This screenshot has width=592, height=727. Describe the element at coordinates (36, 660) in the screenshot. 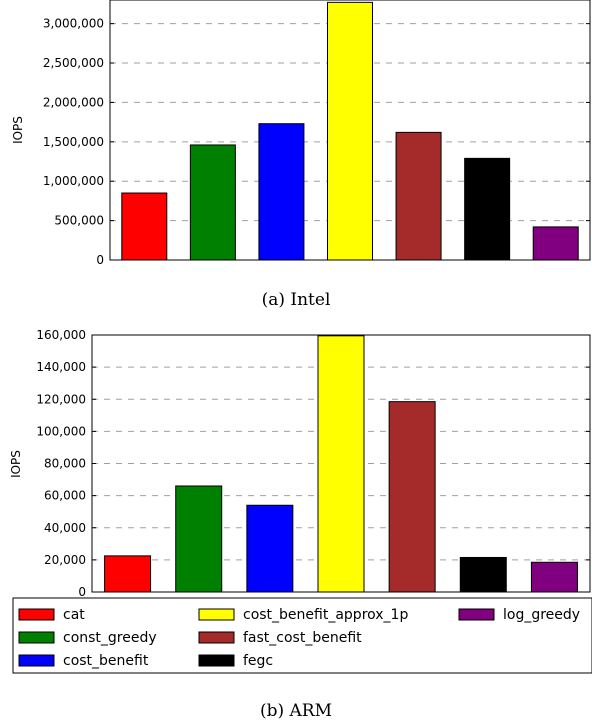

I see `legend-swatch-cost-benefit` at that location.